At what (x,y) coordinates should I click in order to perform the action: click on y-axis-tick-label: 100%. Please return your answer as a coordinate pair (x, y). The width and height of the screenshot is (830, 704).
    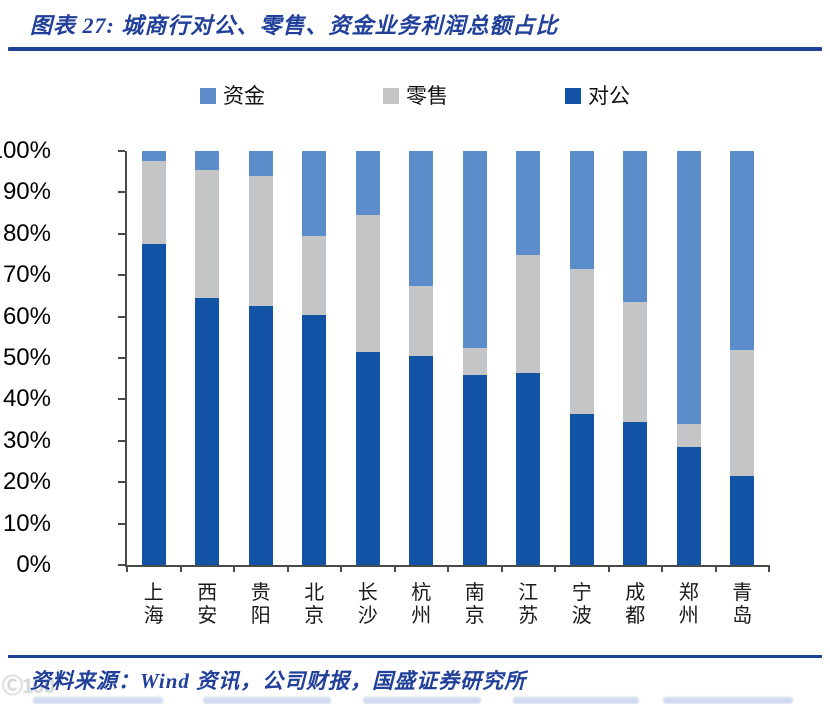
    Looking at the image, I should click on (25, 150).